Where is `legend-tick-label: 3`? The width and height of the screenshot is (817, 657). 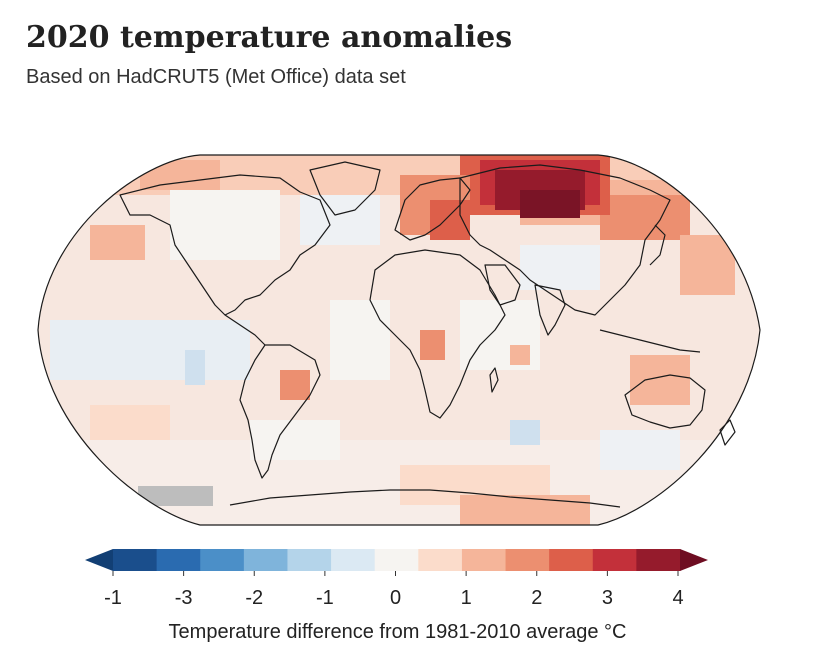 legend-tick-label: 3 is located at coordinates (607, 598).